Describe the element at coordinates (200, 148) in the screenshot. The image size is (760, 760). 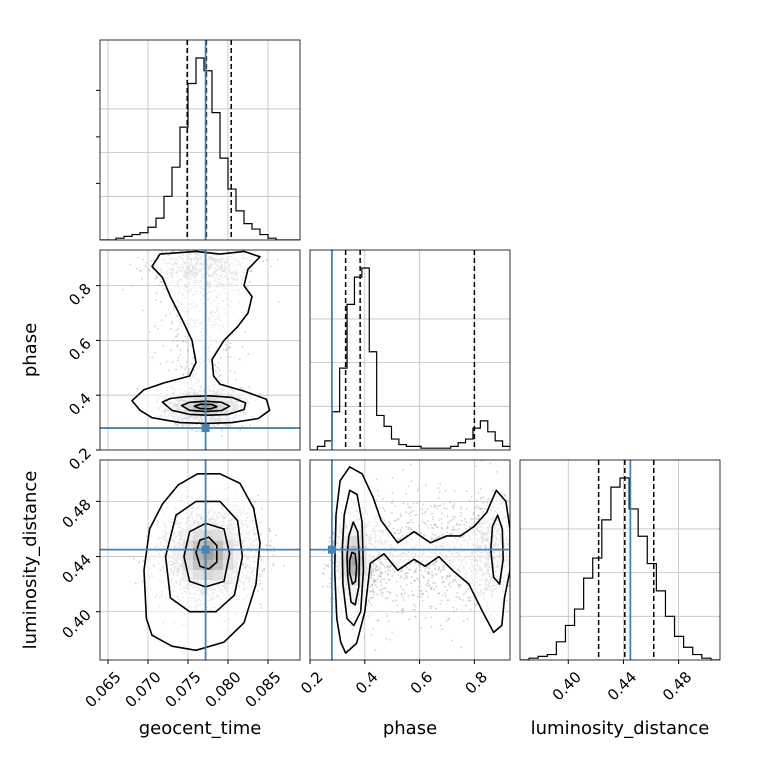
I see `histogram-geocent_time` at that location.